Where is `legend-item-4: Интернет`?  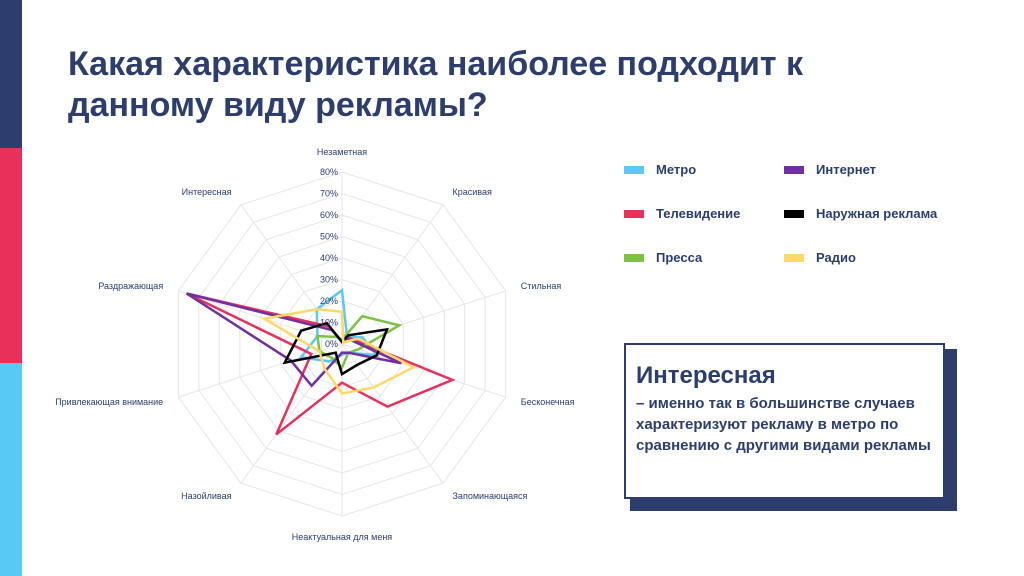 legend-item-4: Интернет is located at coordinates (830, 169).